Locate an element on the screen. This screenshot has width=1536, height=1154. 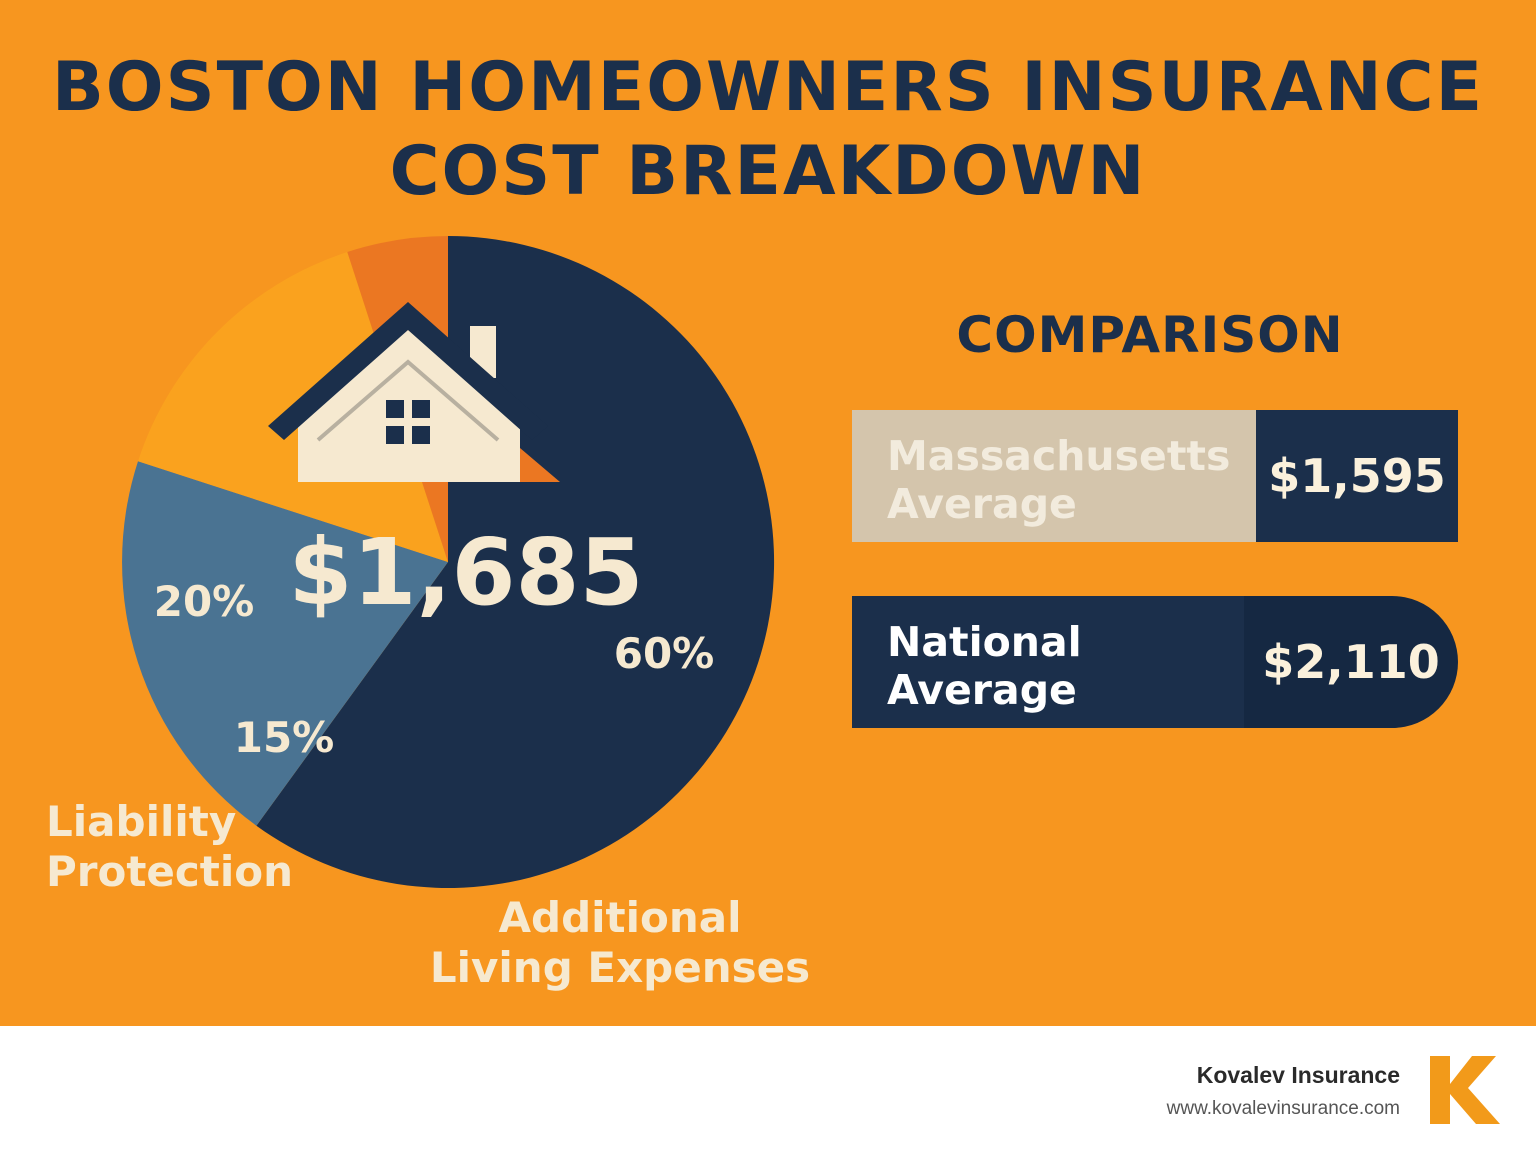
slice-labels: 60% 20% 15% is located at coordinates (434, 669).